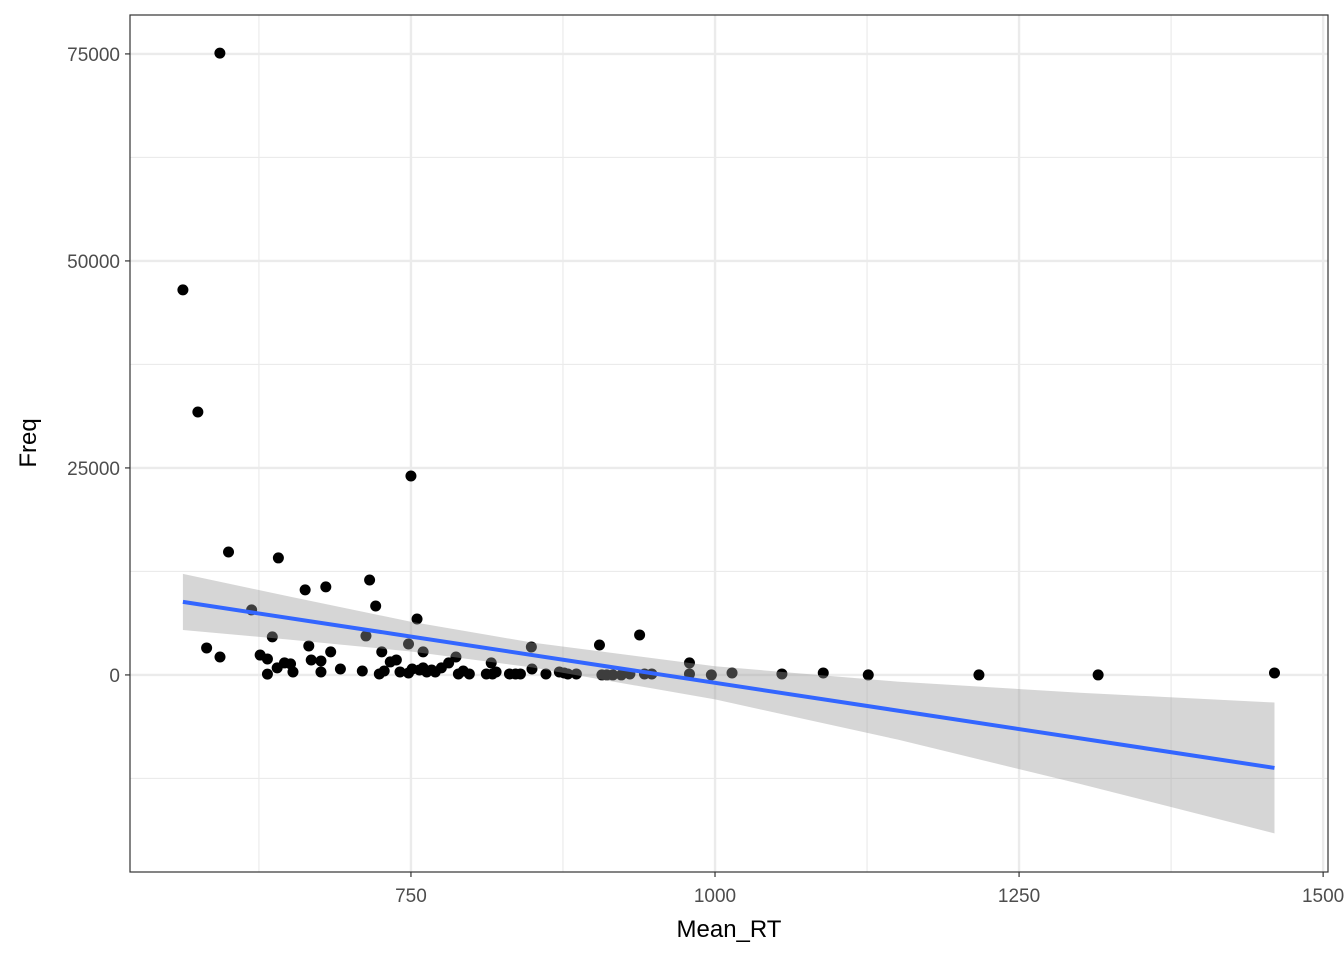 The image size is (1344, 960). What do you see at coordinates (1019, 896) in the screenshot?
I see `x-tick-label: 1250` at bounding box center [1019, 896].